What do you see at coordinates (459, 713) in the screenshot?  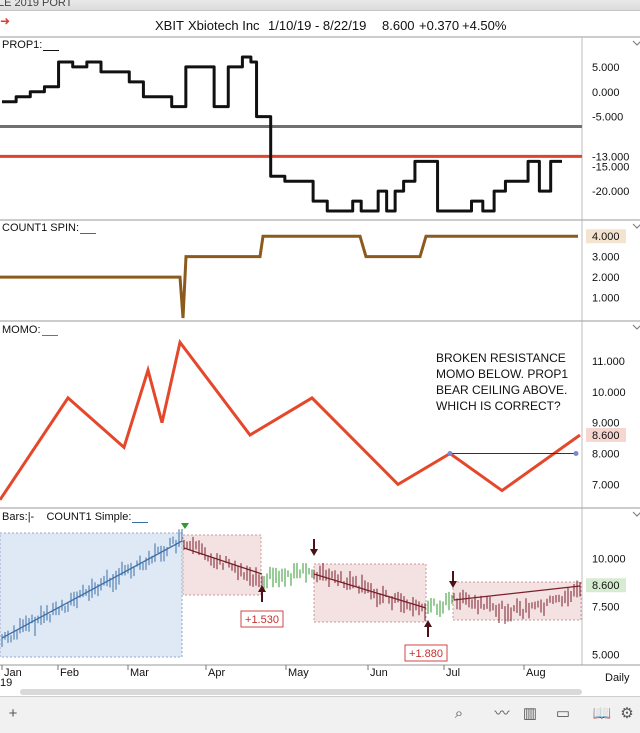 I see `magnifier-icon: ⌕` at bounding box center [459, 713].